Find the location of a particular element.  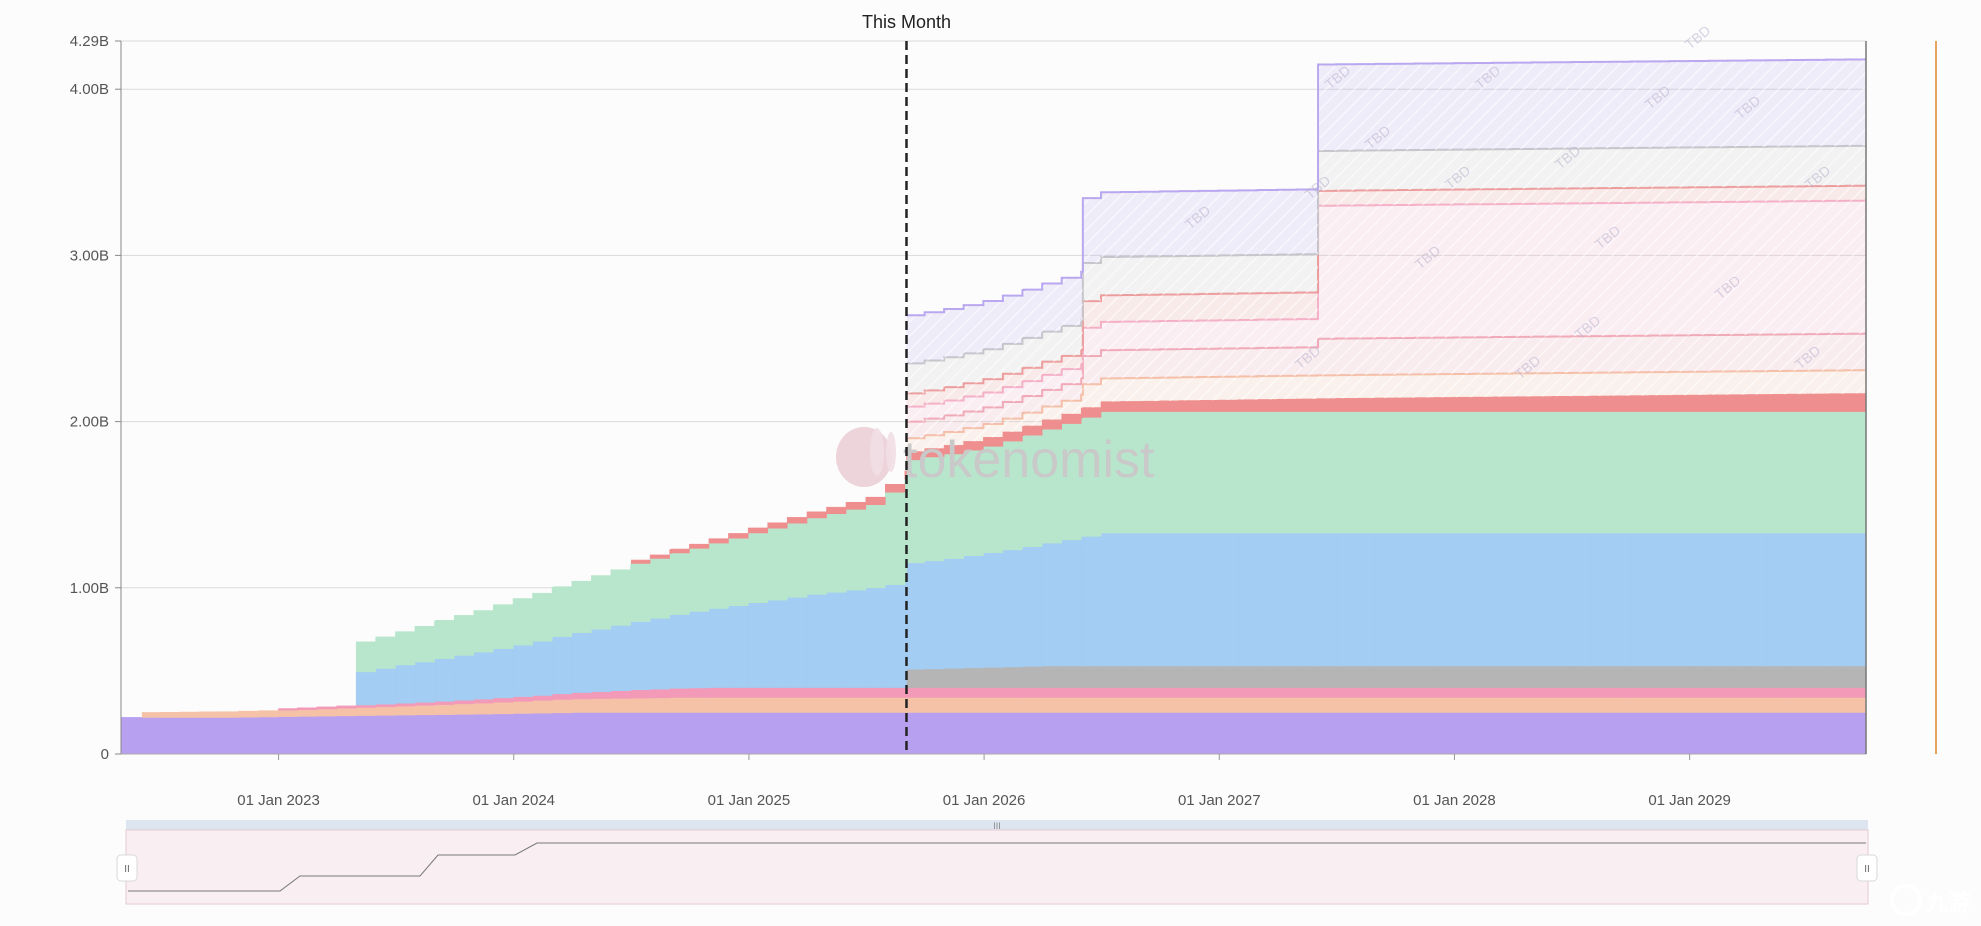

watermark: tokenomist is located at coordinates (995, 458).